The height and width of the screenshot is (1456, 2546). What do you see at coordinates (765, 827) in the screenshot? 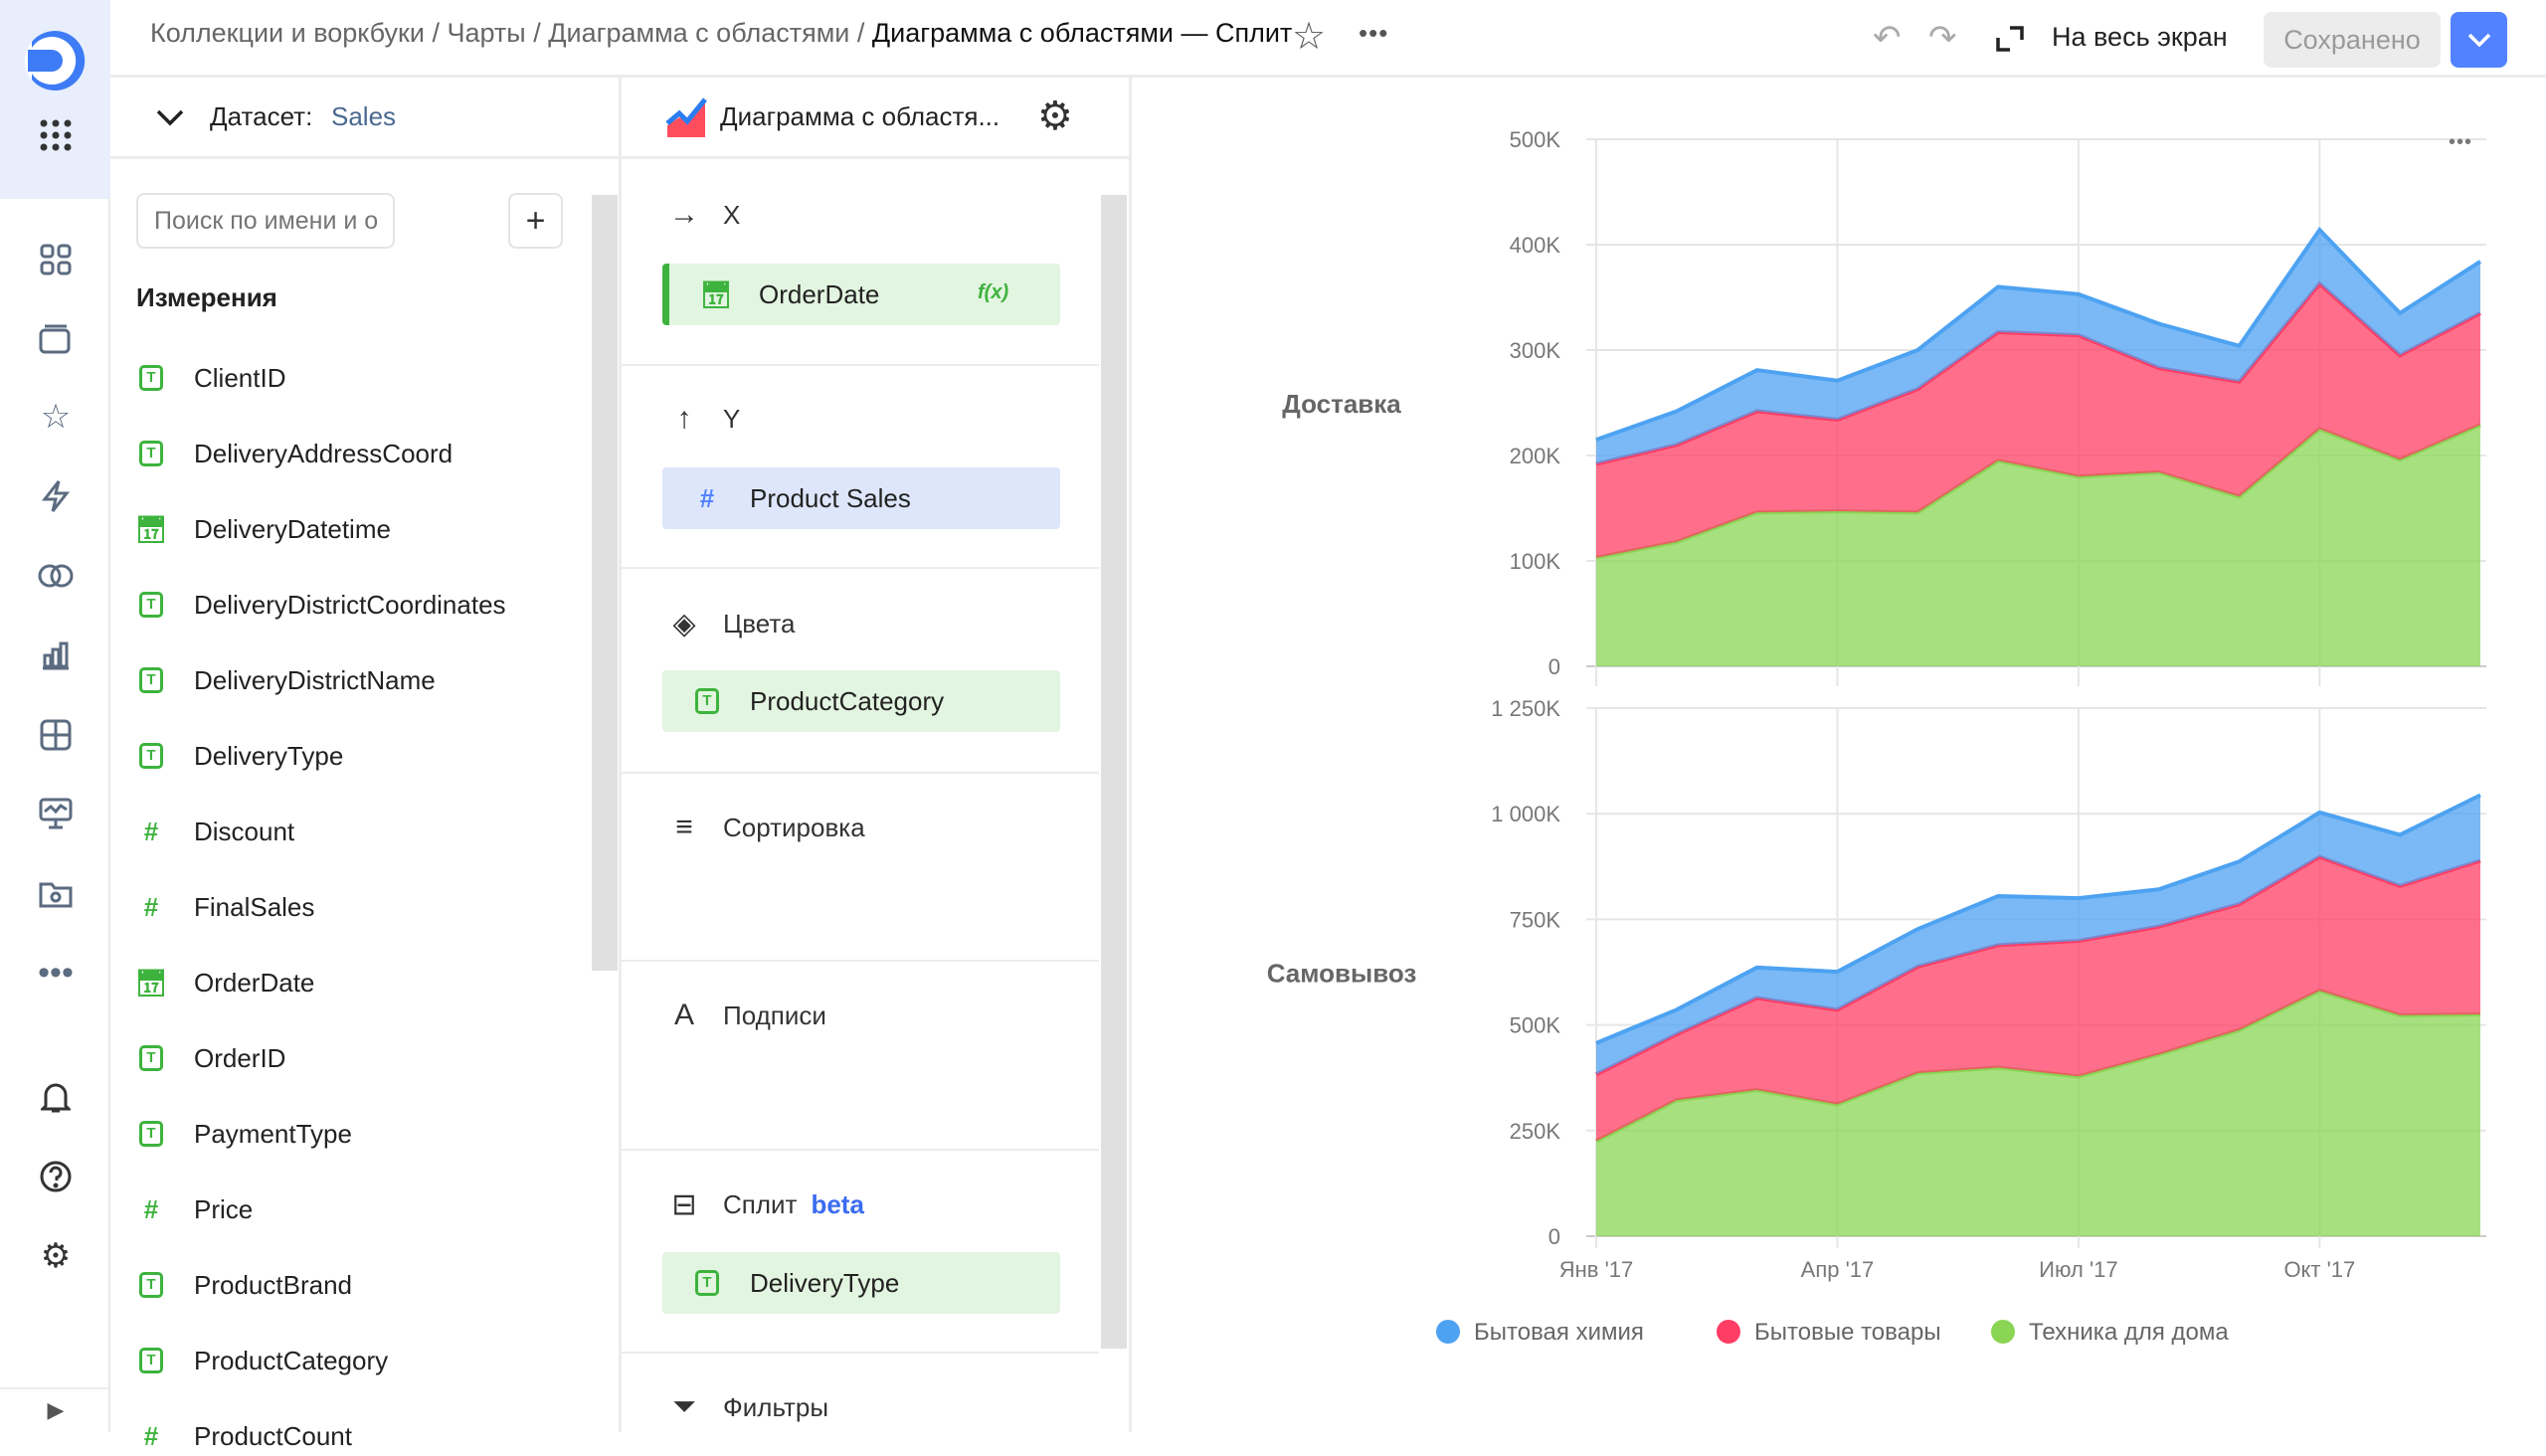
I see `section-sort: ≡ Сортировка` at bounding box center [765, 827].